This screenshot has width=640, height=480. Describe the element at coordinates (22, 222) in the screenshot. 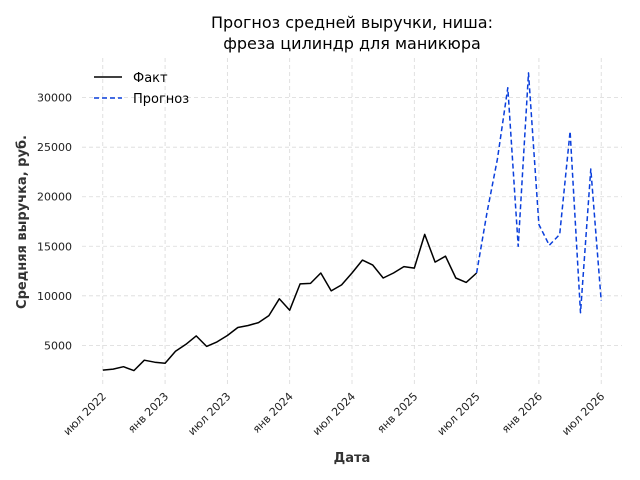

I see `y-axis-label: Средняя выручка, руб.` at that location.